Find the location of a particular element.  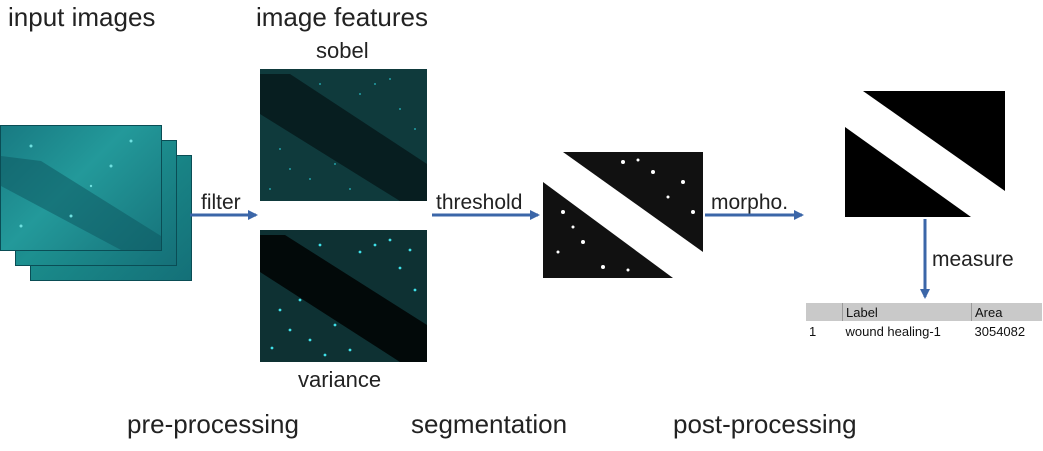

table-cell-label: wound healing-1 is located at coordinates (893, 331).